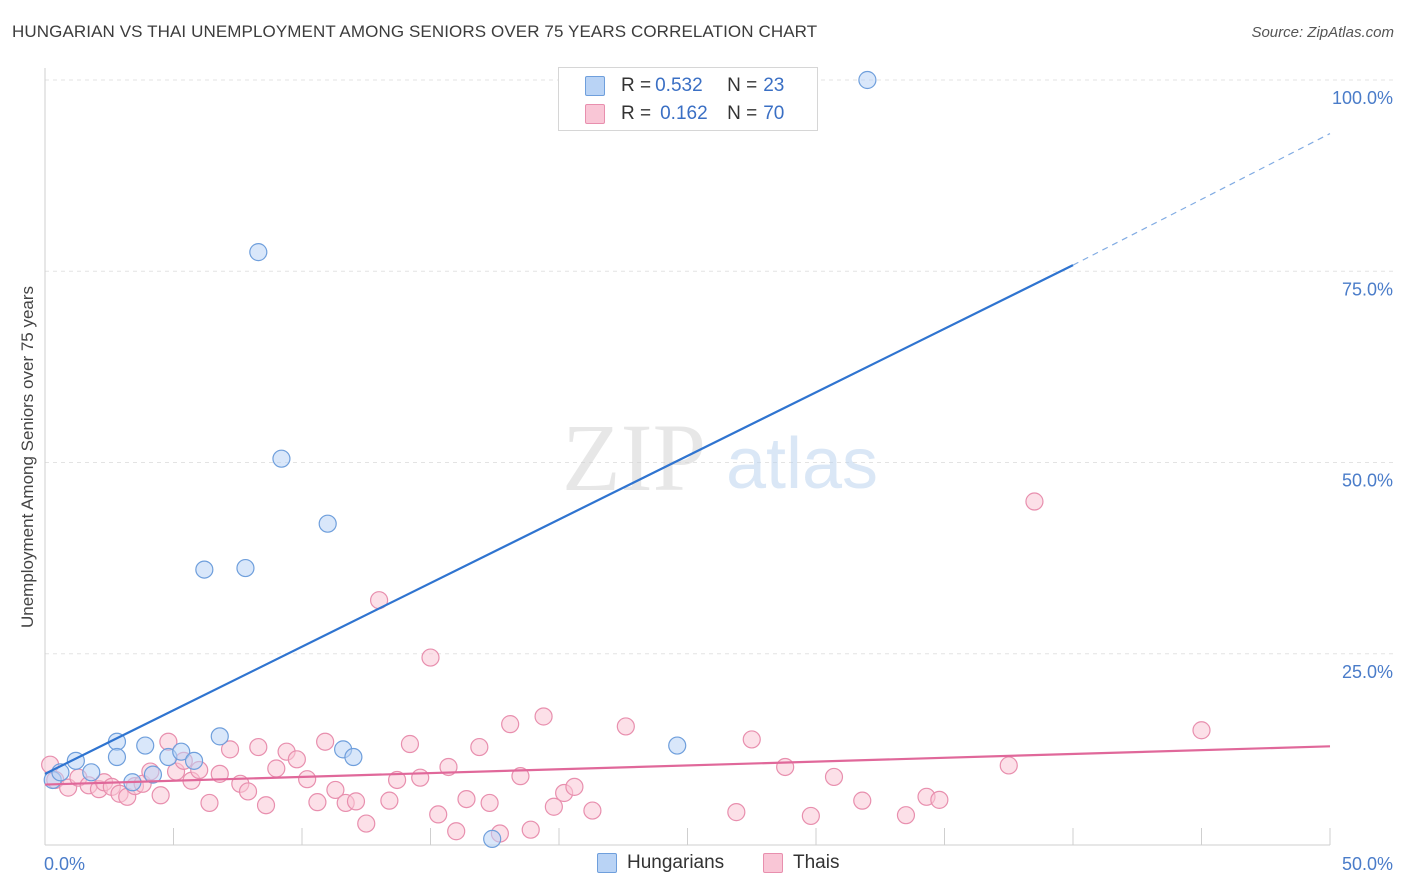 Image resolution: width=1406 pixels, height=892 pixels. Describe the element at coordinates (1367, 289) in the screenshot. I see `y-tick-label: 75.0%` at that location.